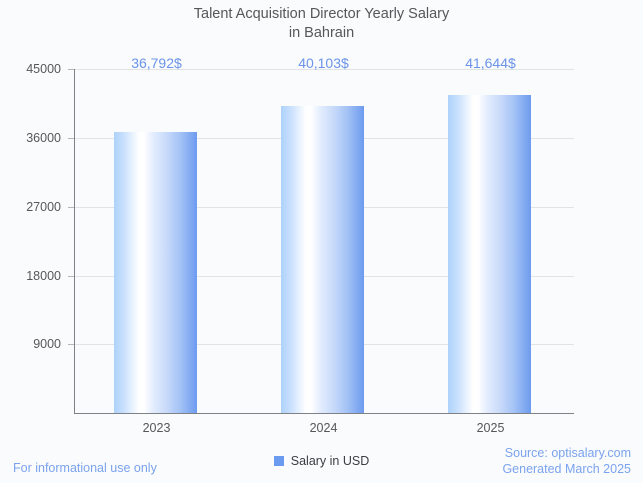 The image size is (643, 483). Describe the element at coordinates (43, 69) in the screenshot. I see `ytick-label-45000: 45000` at that location.